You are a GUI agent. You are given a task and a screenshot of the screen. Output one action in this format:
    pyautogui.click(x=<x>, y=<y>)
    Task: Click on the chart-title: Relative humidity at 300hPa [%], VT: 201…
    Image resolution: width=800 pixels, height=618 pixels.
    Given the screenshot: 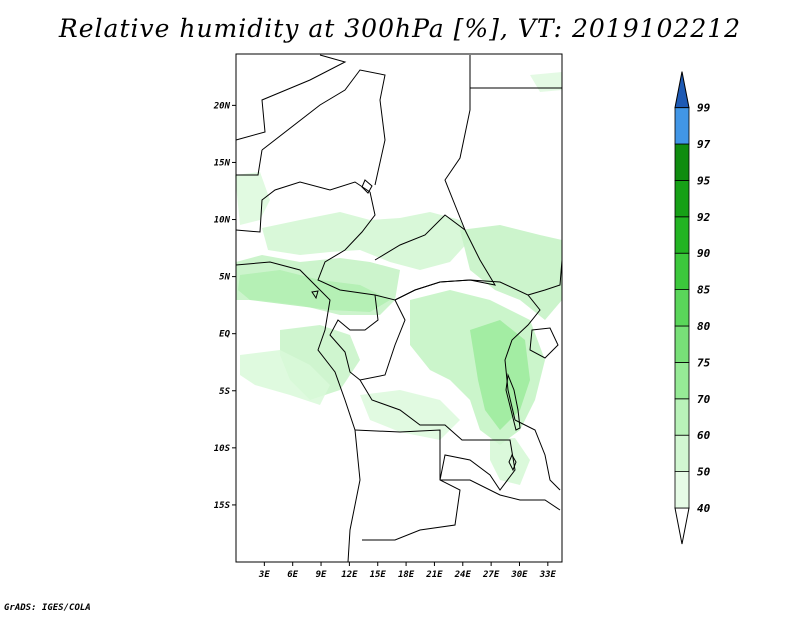 What is the action you would take?
    pyautogui.click(x=400, y=28)
    